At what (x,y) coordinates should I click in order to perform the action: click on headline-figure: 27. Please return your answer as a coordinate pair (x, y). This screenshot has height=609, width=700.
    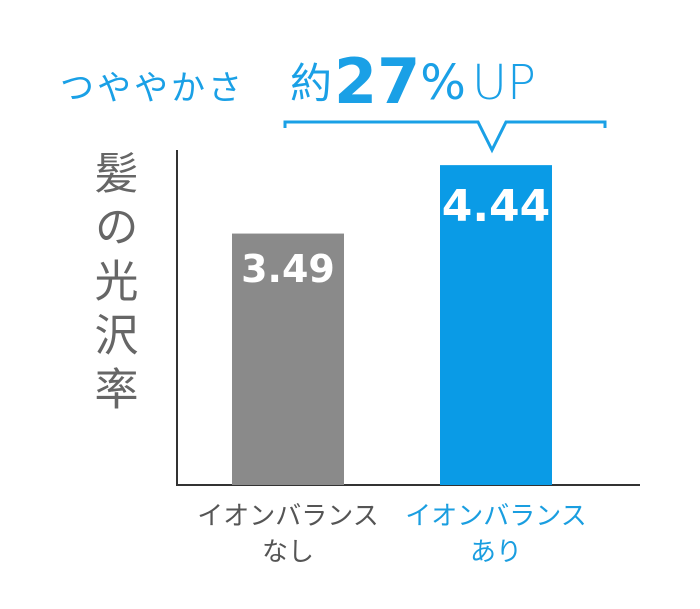
    Looking at the image, I should click on (377, 81).